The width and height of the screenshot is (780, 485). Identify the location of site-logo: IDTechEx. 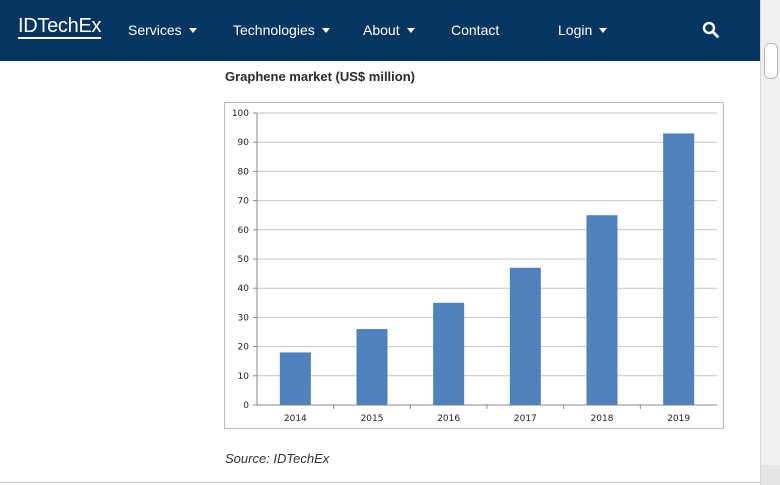
(60, 27).